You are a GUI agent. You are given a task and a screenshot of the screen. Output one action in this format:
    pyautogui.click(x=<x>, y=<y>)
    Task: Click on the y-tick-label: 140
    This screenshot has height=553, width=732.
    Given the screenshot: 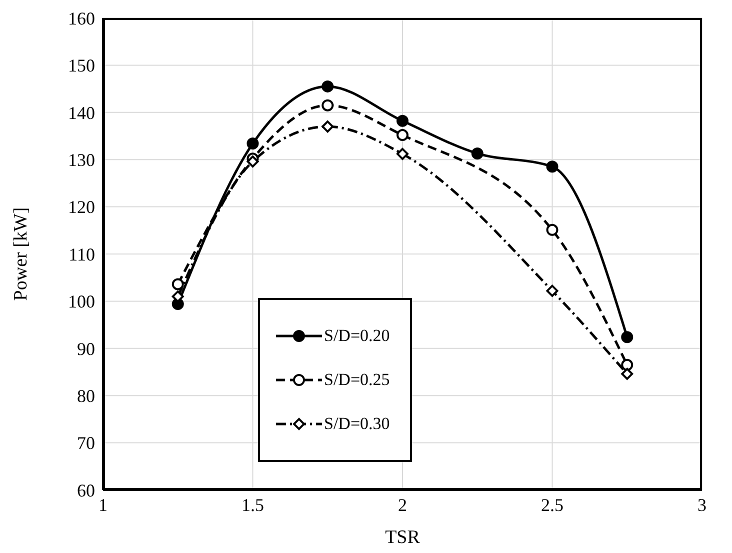 What is the action you would take?
    pyautogui.click(x=81, y=112)
    